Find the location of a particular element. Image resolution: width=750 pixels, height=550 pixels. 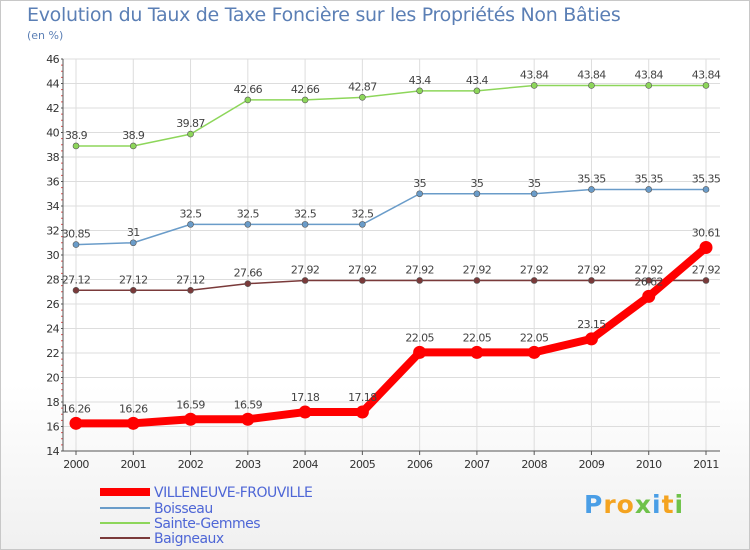

data-label: 16.26 is located at coordinates (76, 408).